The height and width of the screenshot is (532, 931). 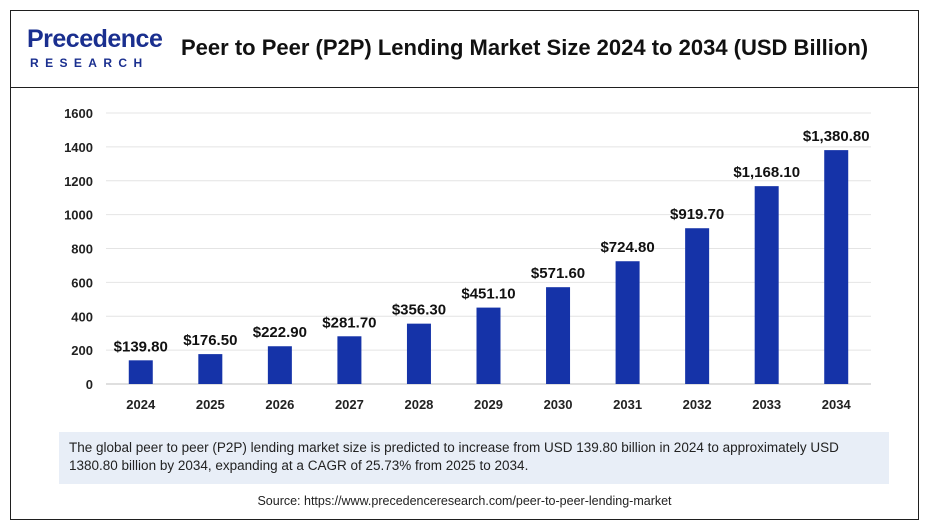 What do you see at coordinates (78, 113) in the screenshot?
I see `y-tick-label: 1600` at bounding box center [78, 113].